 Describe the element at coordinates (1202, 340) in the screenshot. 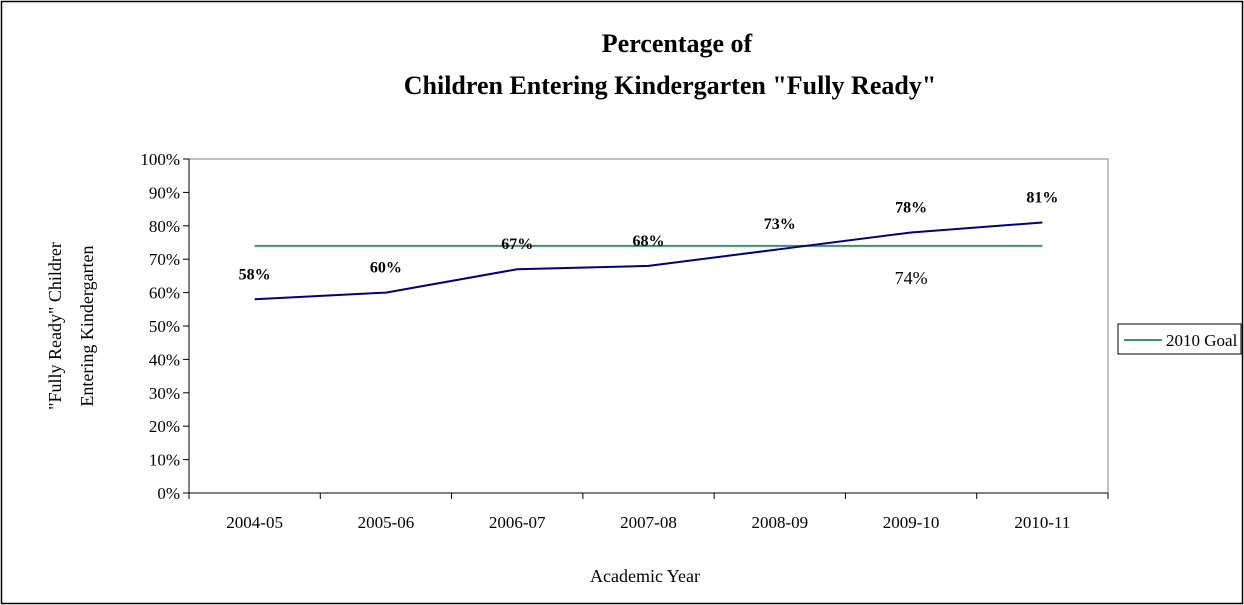

I see `legend-label-goal: 2010 Goal` at that location.